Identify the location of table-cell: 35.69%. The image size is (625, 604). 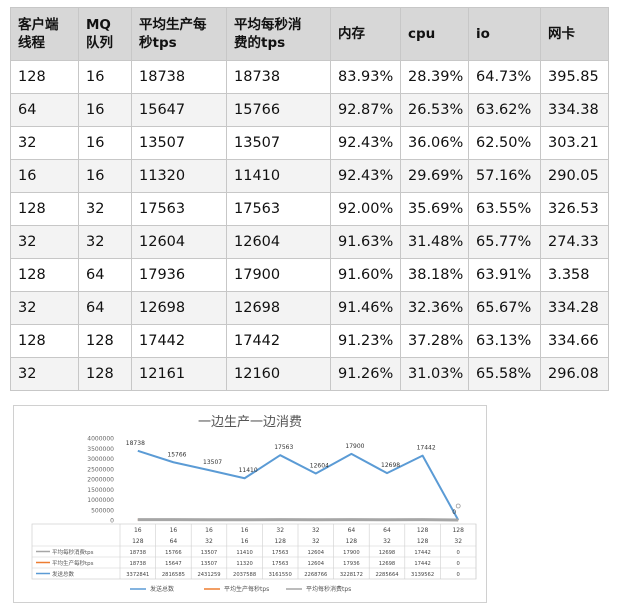
(434, 209).